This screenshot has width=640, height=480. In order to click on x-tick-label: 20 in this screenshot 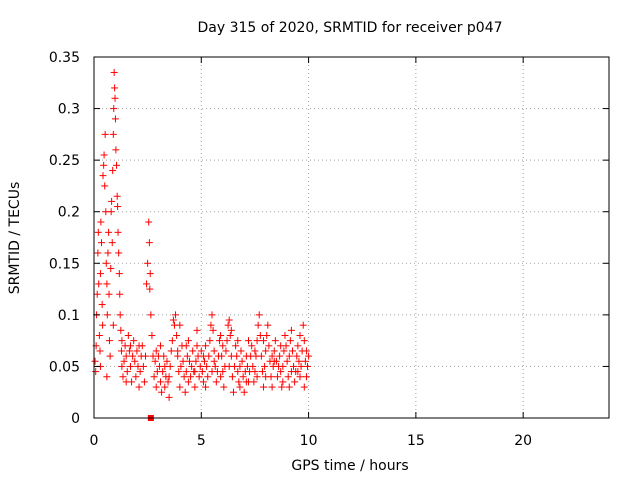, I will do `click(523, 441)`.